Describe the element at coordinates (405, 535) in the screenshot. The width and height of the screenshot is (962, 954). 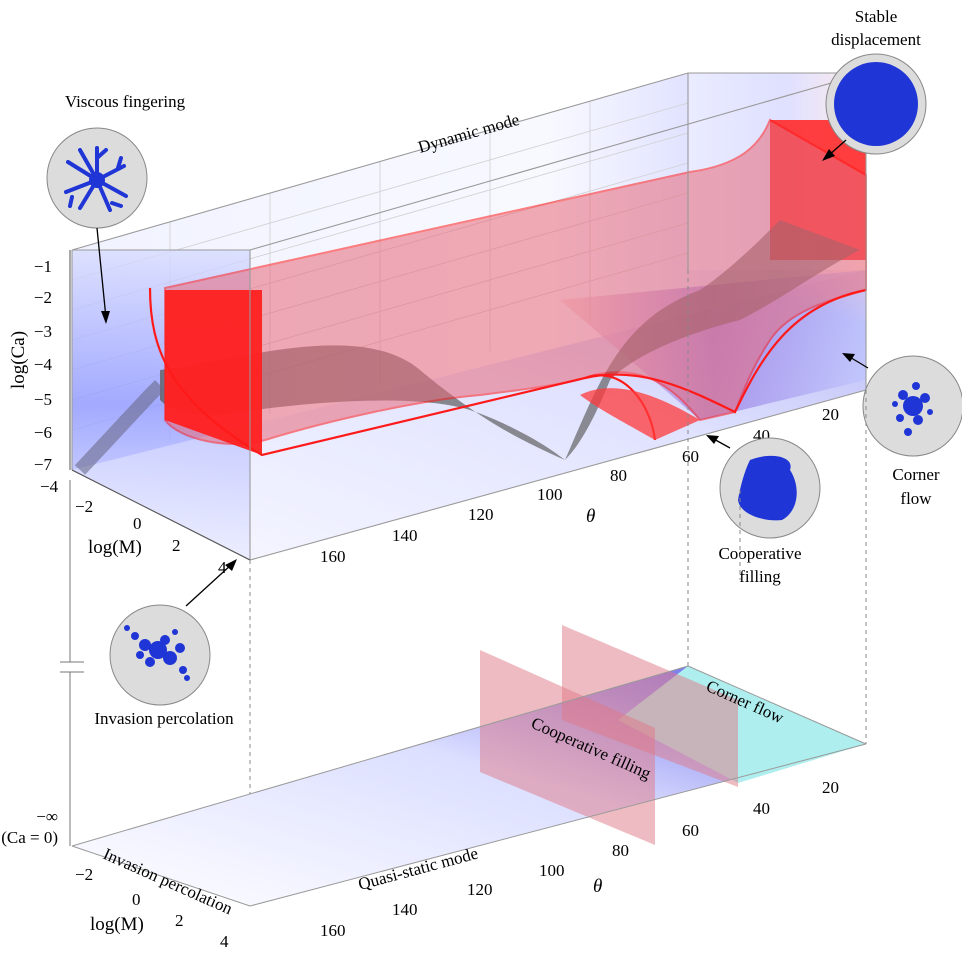
I see `theta-tick: 140` at that location.